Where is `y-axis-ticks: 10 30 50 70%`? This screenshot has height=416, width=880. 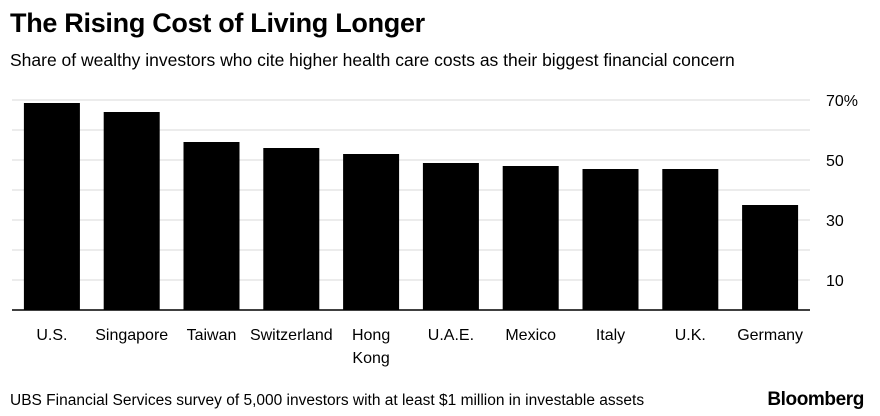 y-axis-ticks: 10 30 50 70% is located at coordinates (842, 191).